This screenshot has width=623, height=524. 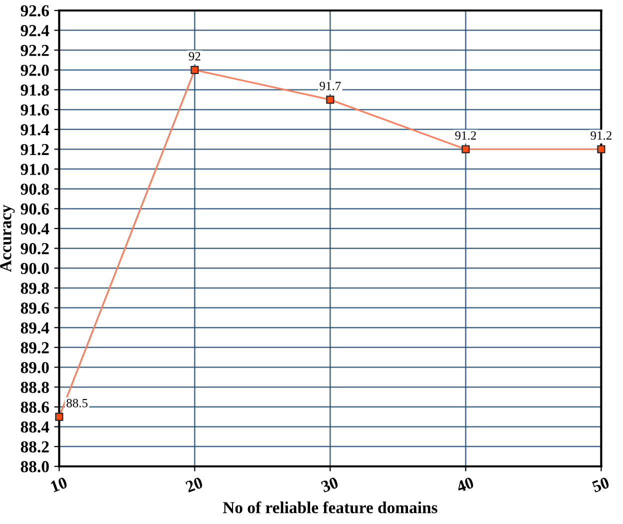 I want to click on y-tick-label: 89.8, so click(x=34, y=288).